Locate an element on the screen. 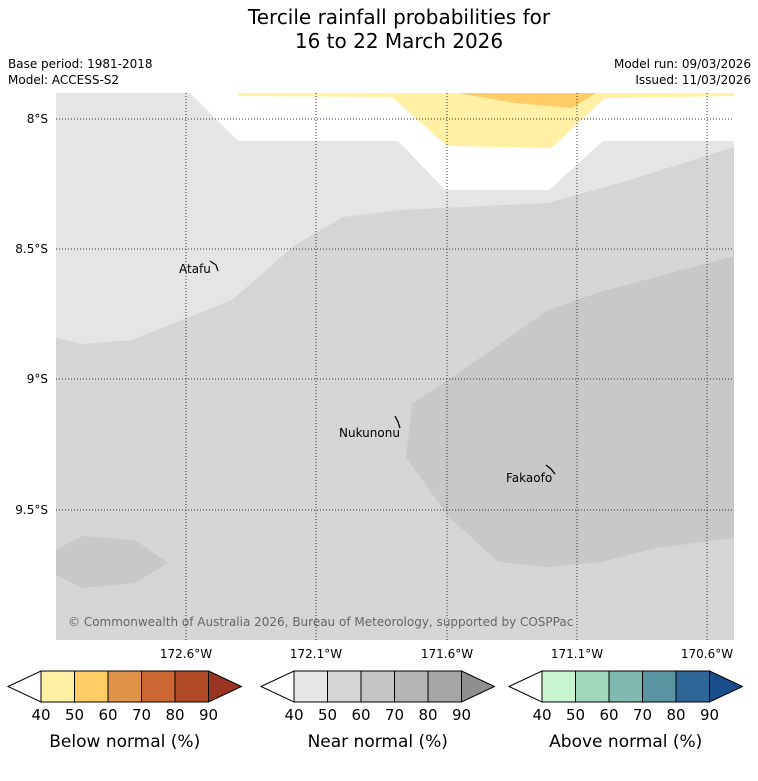  colorbar-below-normal: 40 50 60 70 80 90 Below normal (%) is located at coordinates (124, 711).